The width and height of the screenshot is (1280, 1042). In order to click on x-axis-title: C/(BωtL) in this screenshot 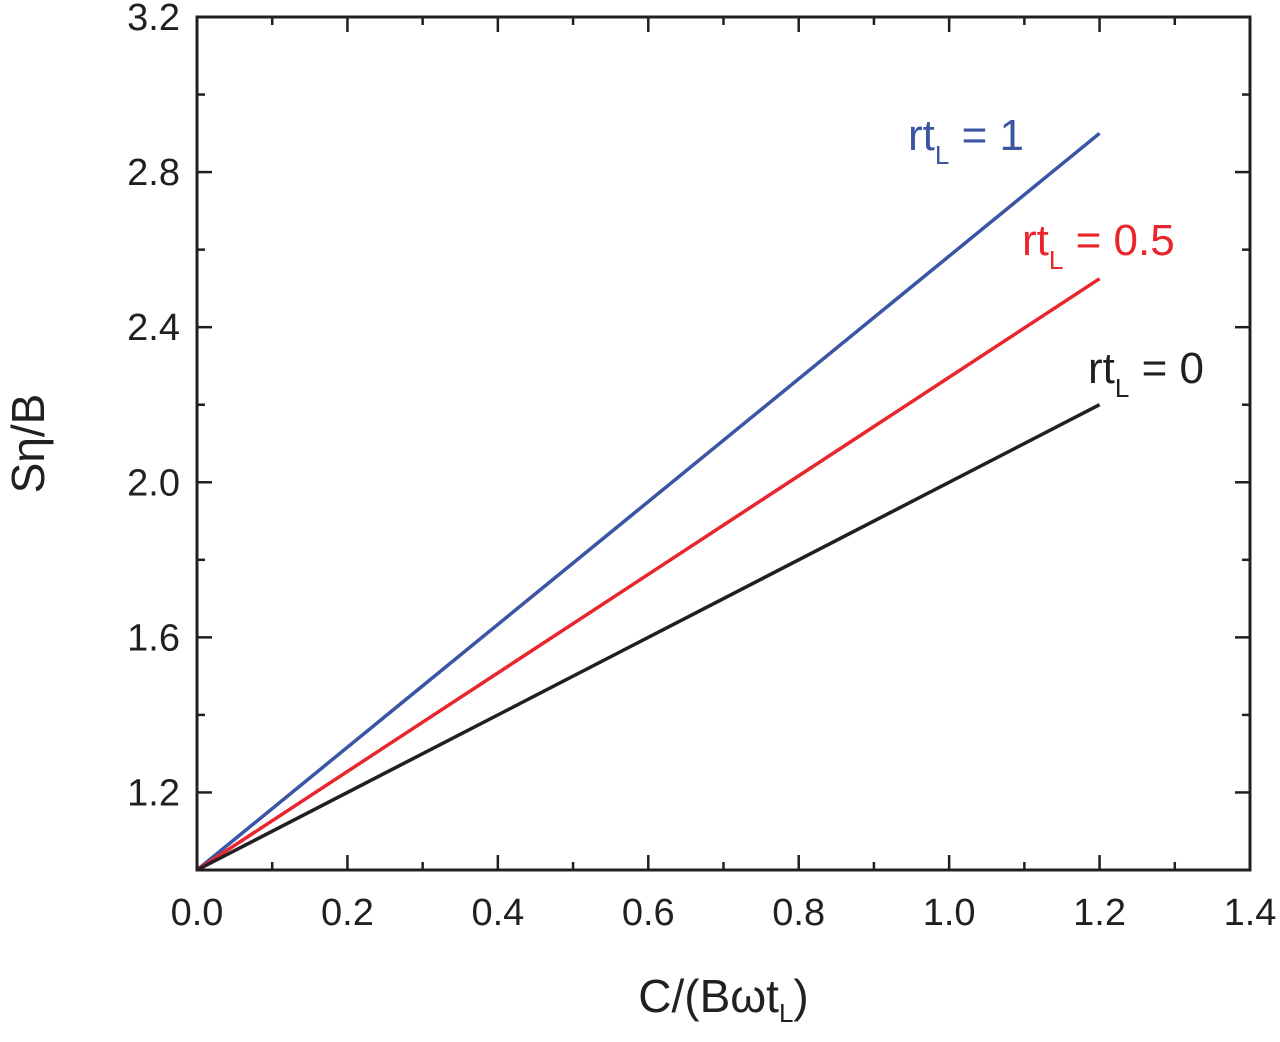, I will do `click(723, 999)`.